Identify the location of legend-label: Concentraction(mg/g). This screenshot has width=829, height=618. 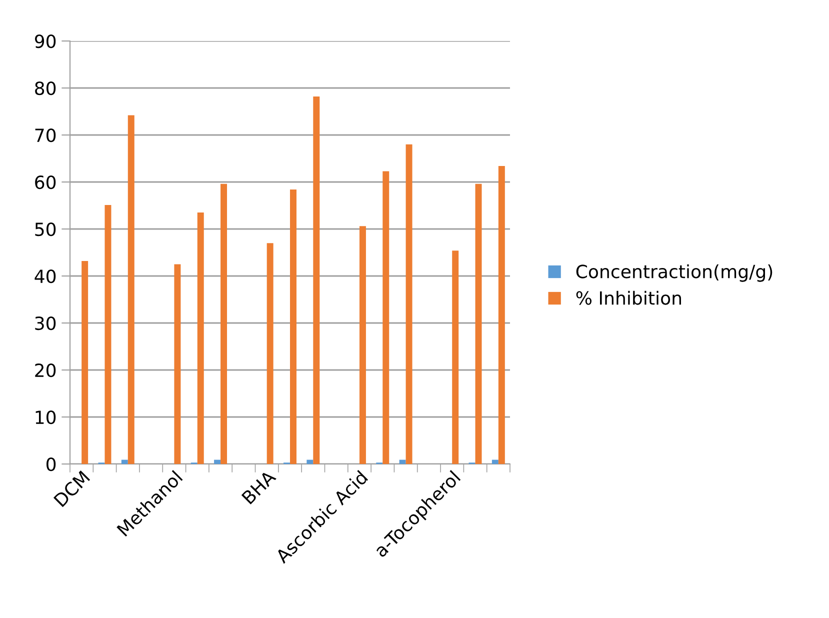
(674, 273).